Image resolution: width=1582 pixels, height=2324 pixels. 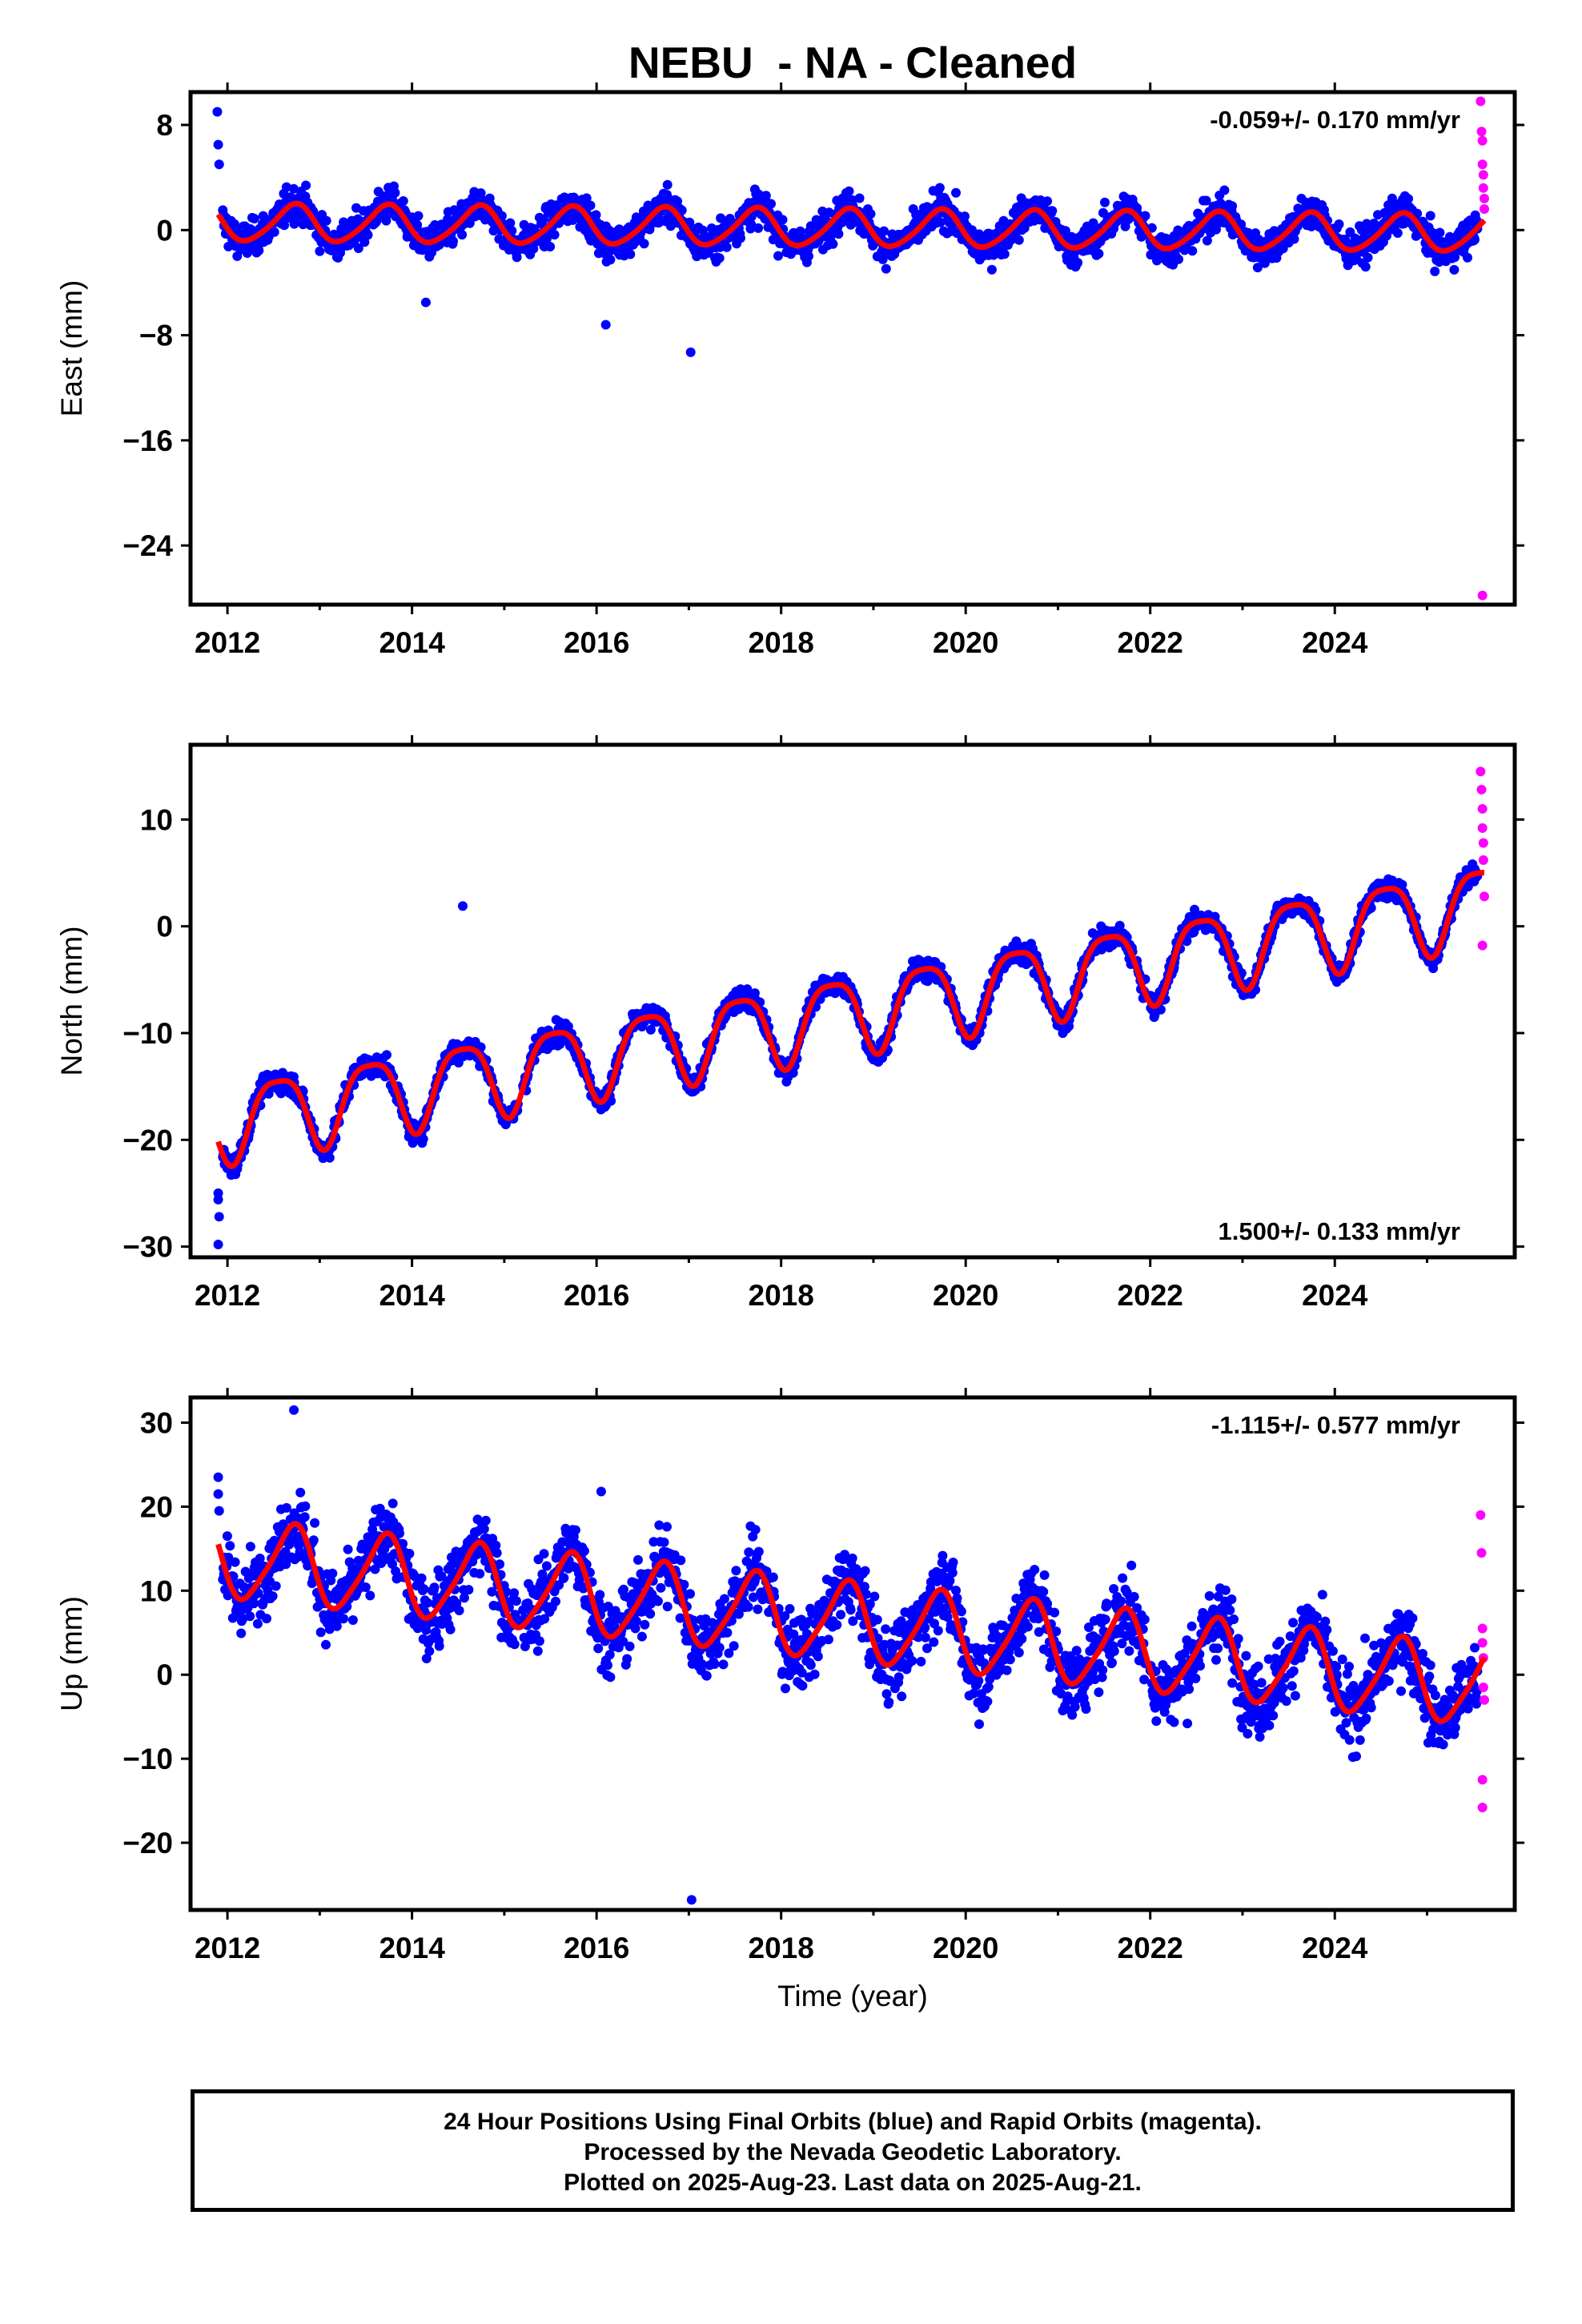 I want to click on y-tick-label: −30, so click(x=147, y=1247).